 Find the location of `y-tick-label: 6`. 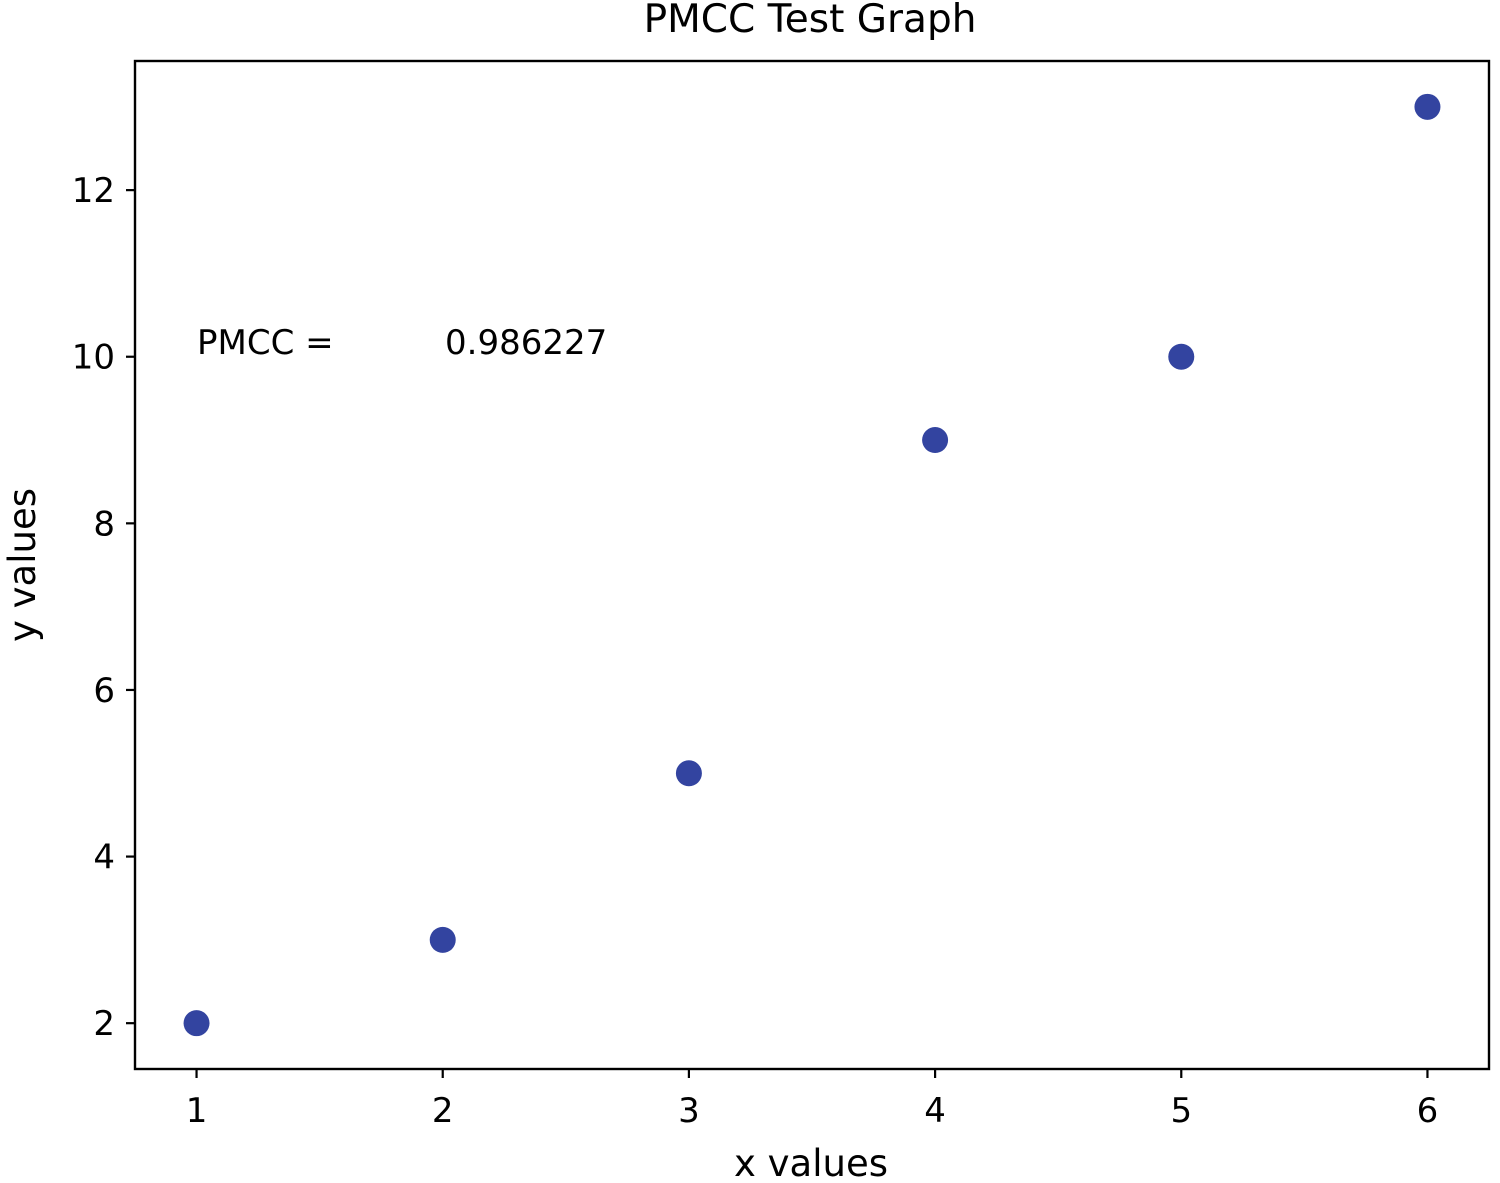

y-tick-label: 6 is located at coordinates (104, 691).